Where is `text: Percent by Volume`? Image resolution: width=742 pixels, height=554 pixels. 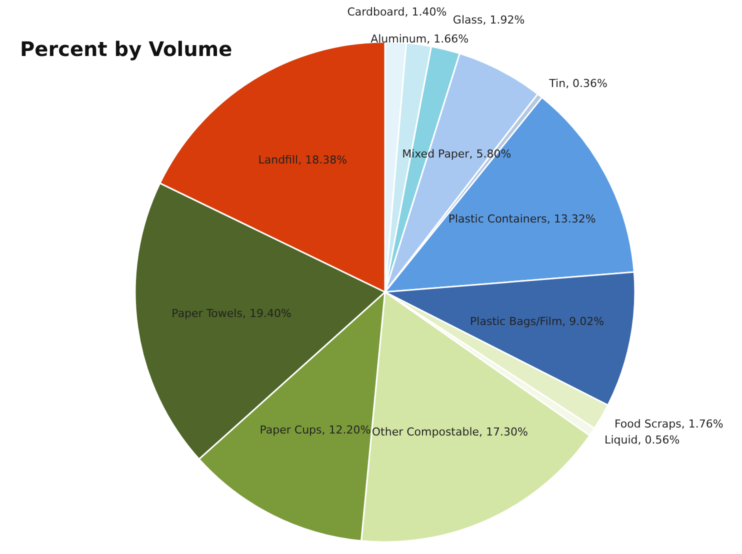
text: Percent by Volume is located at coordinates (126, 49).